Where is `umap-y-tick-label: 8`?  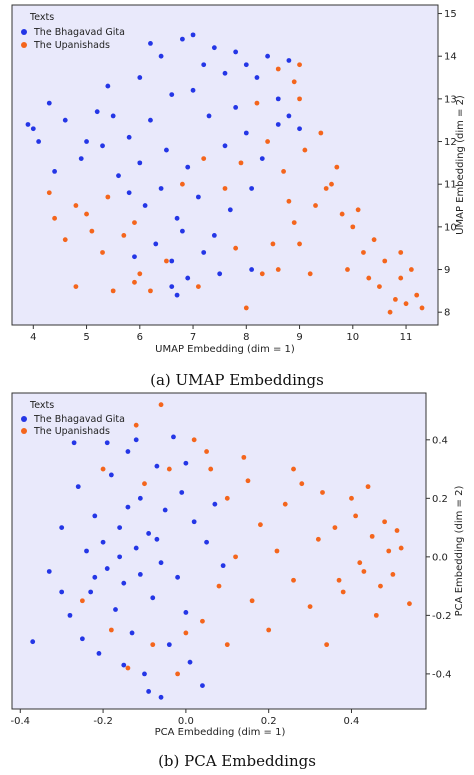 umap-y-tick-label: 8 is located at coordinates (447, 313).